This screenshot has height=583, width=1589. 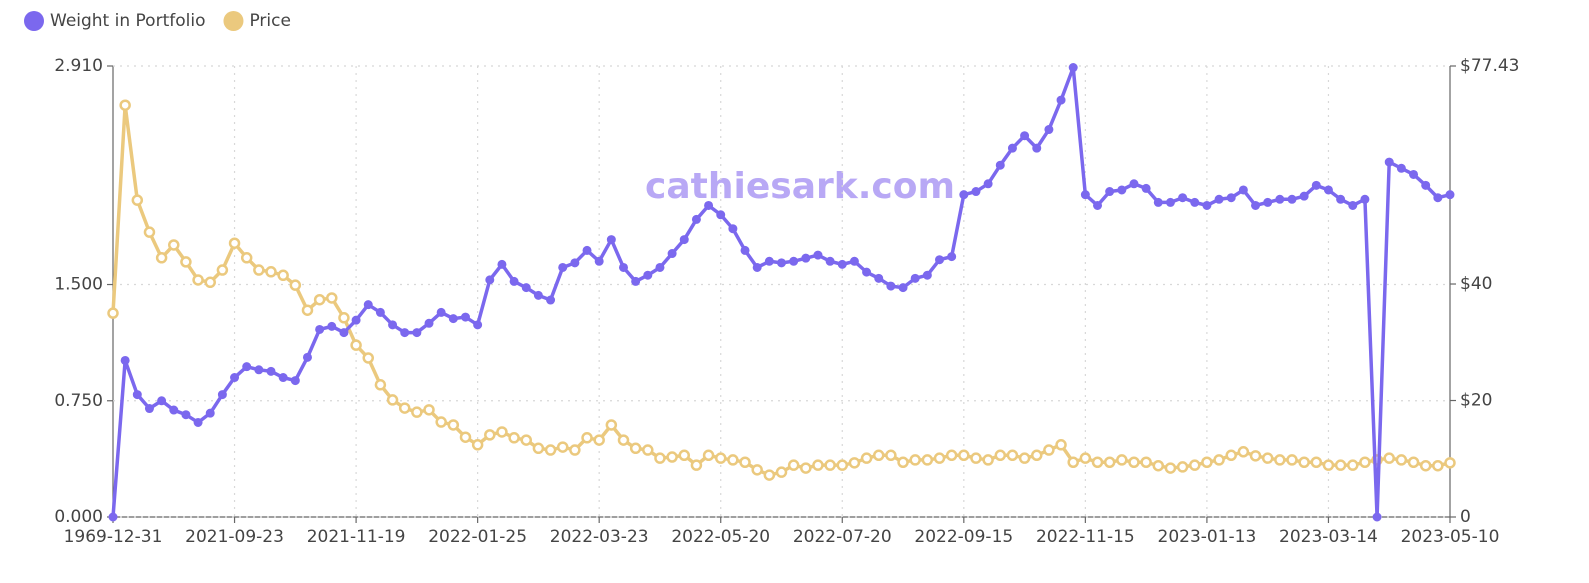 What do you see at coordinates (78, 66) in the screenshot?
I see `y-tick-label: 2.910` at bounding box center [78, 66].